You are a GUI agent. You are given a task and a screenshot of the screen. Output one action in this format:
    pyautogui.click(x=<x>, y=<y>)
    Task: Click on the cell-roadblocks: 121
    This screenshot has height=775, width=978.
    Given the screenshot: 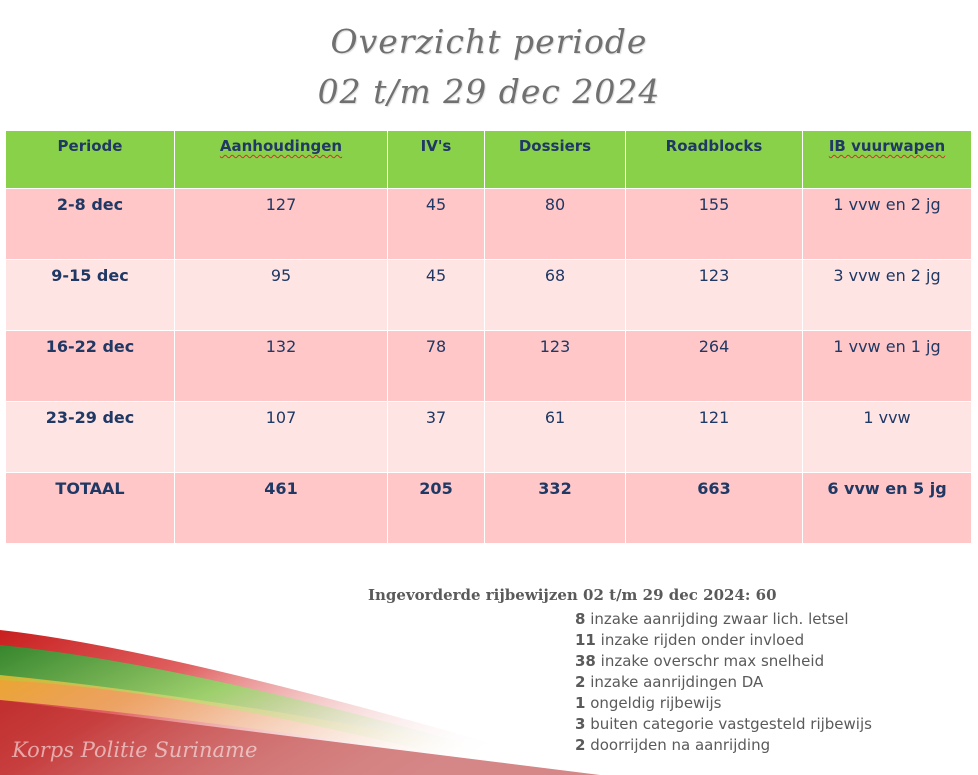 What is the action you would take?
    pyautogui.click(x=714, y=437)
    